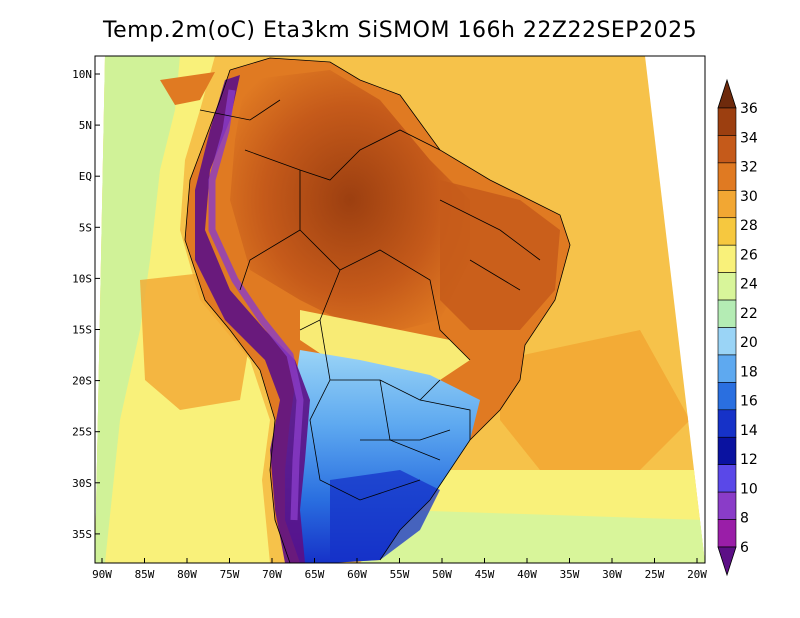 The width and height of the screenshot is (800, 618). What do you see at coordinates (256, 305) in the screenshot?
I see `andes-highlands` at bounding box center [256, 305].